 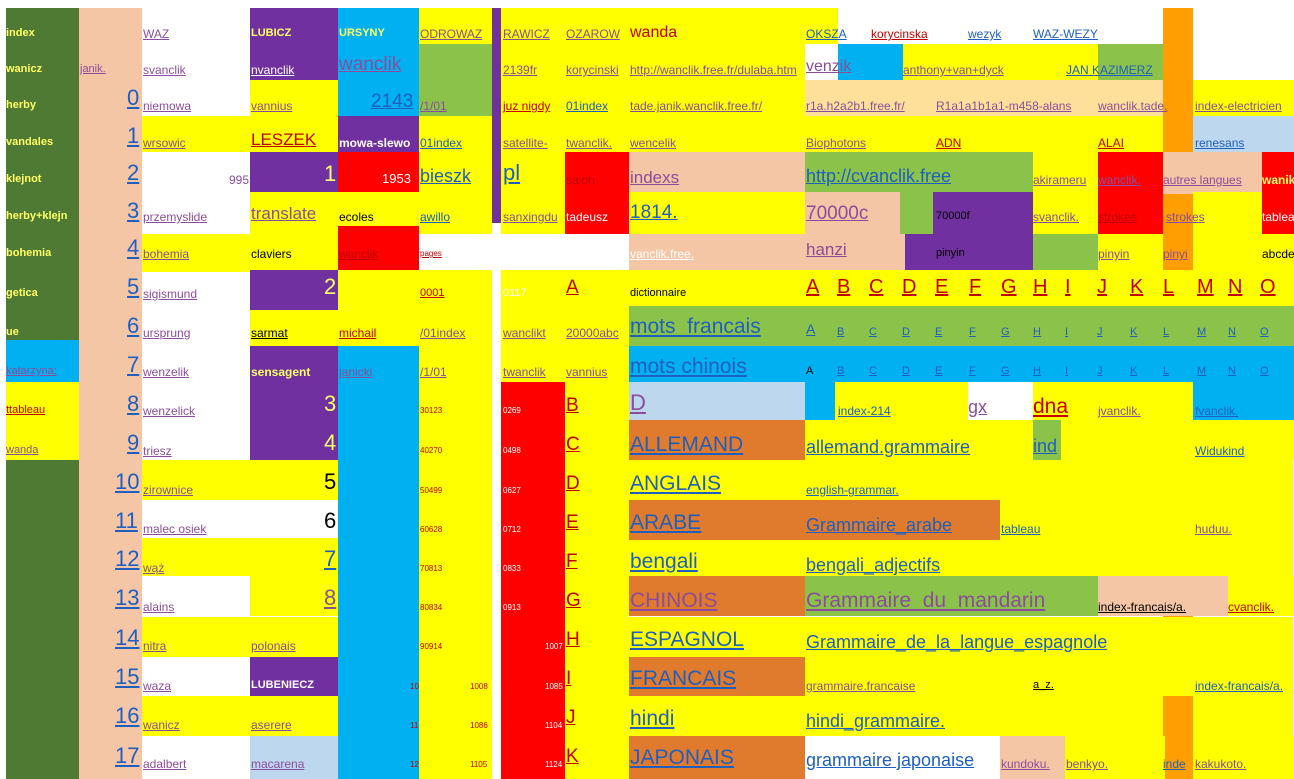 What do you see at coordinates (1040, 287) in the screenshot?
I see `cell-link-alphabet-big: H` at bounding box center [1040, 287].